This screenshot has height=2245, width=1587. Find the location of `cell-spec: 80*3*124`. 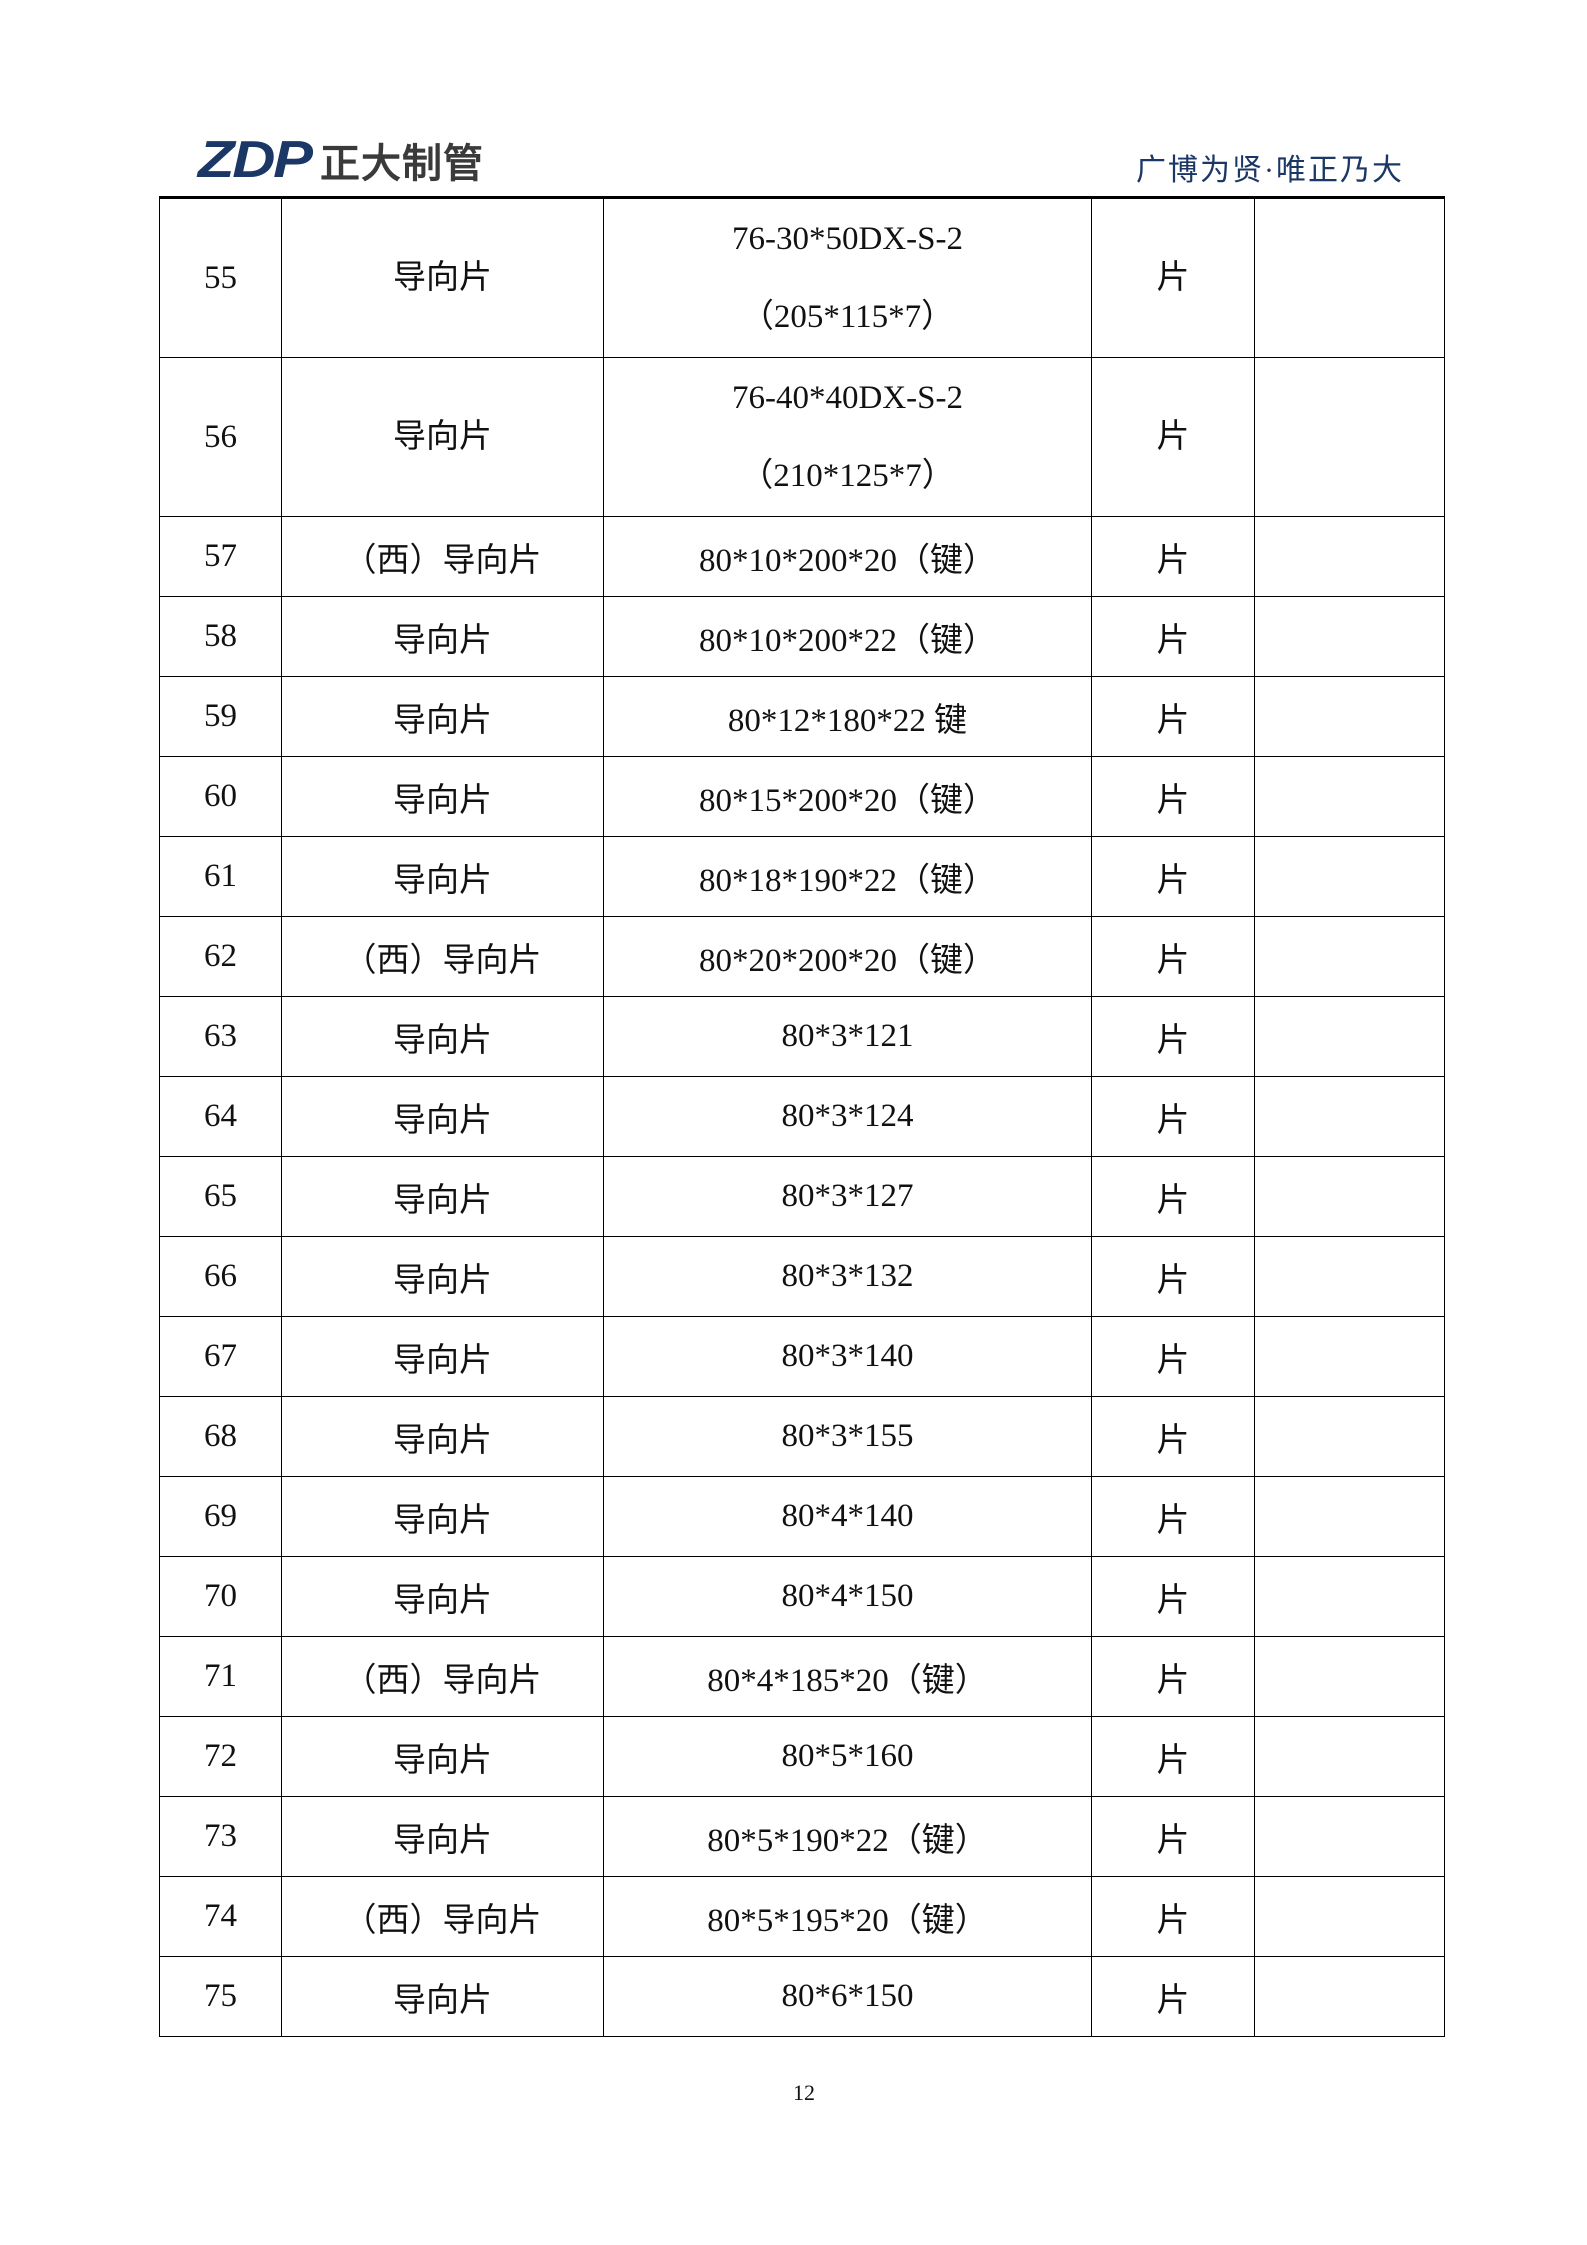

cell-spec: 80*3*124 is located at coordinates (847, 1116).